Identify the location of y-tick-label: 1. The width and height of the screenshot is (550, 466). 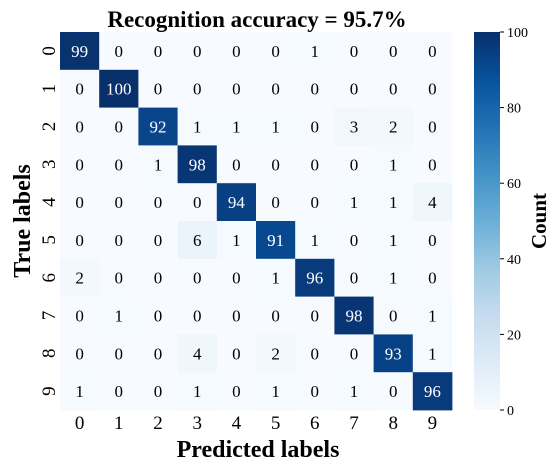
(49, 89).